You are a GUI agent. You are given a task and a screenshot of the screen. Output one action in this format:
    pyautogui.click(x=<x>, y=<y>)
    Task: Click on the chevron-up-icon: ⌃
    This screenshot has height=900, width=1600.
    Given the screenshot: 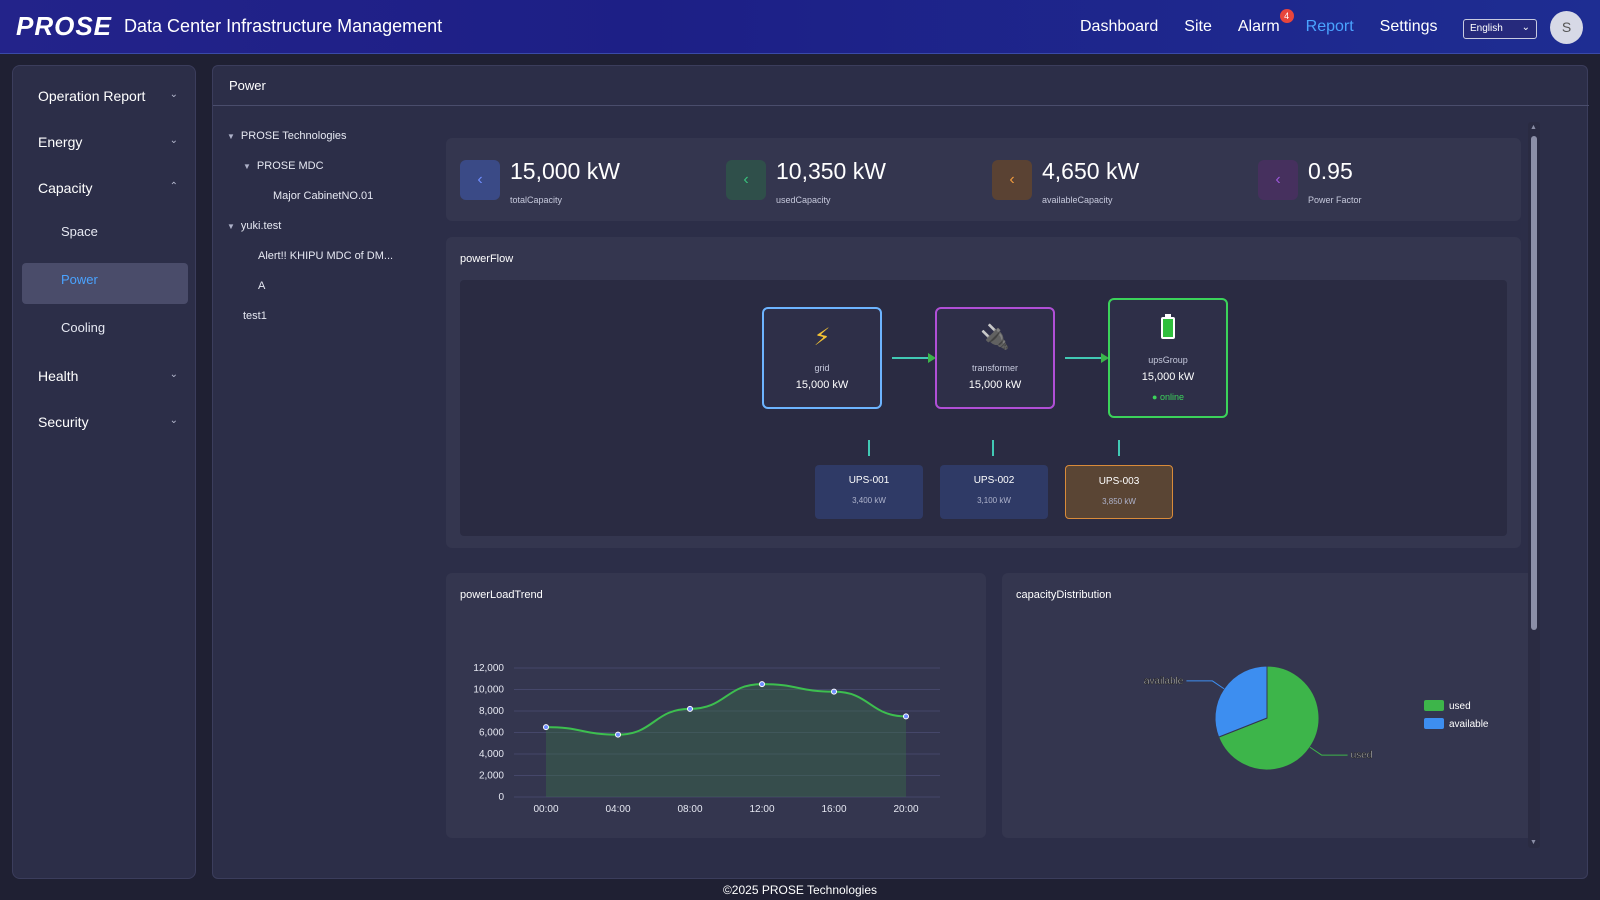 What is the action you would take?
    pyautogui.click(x=173, y=186)
    